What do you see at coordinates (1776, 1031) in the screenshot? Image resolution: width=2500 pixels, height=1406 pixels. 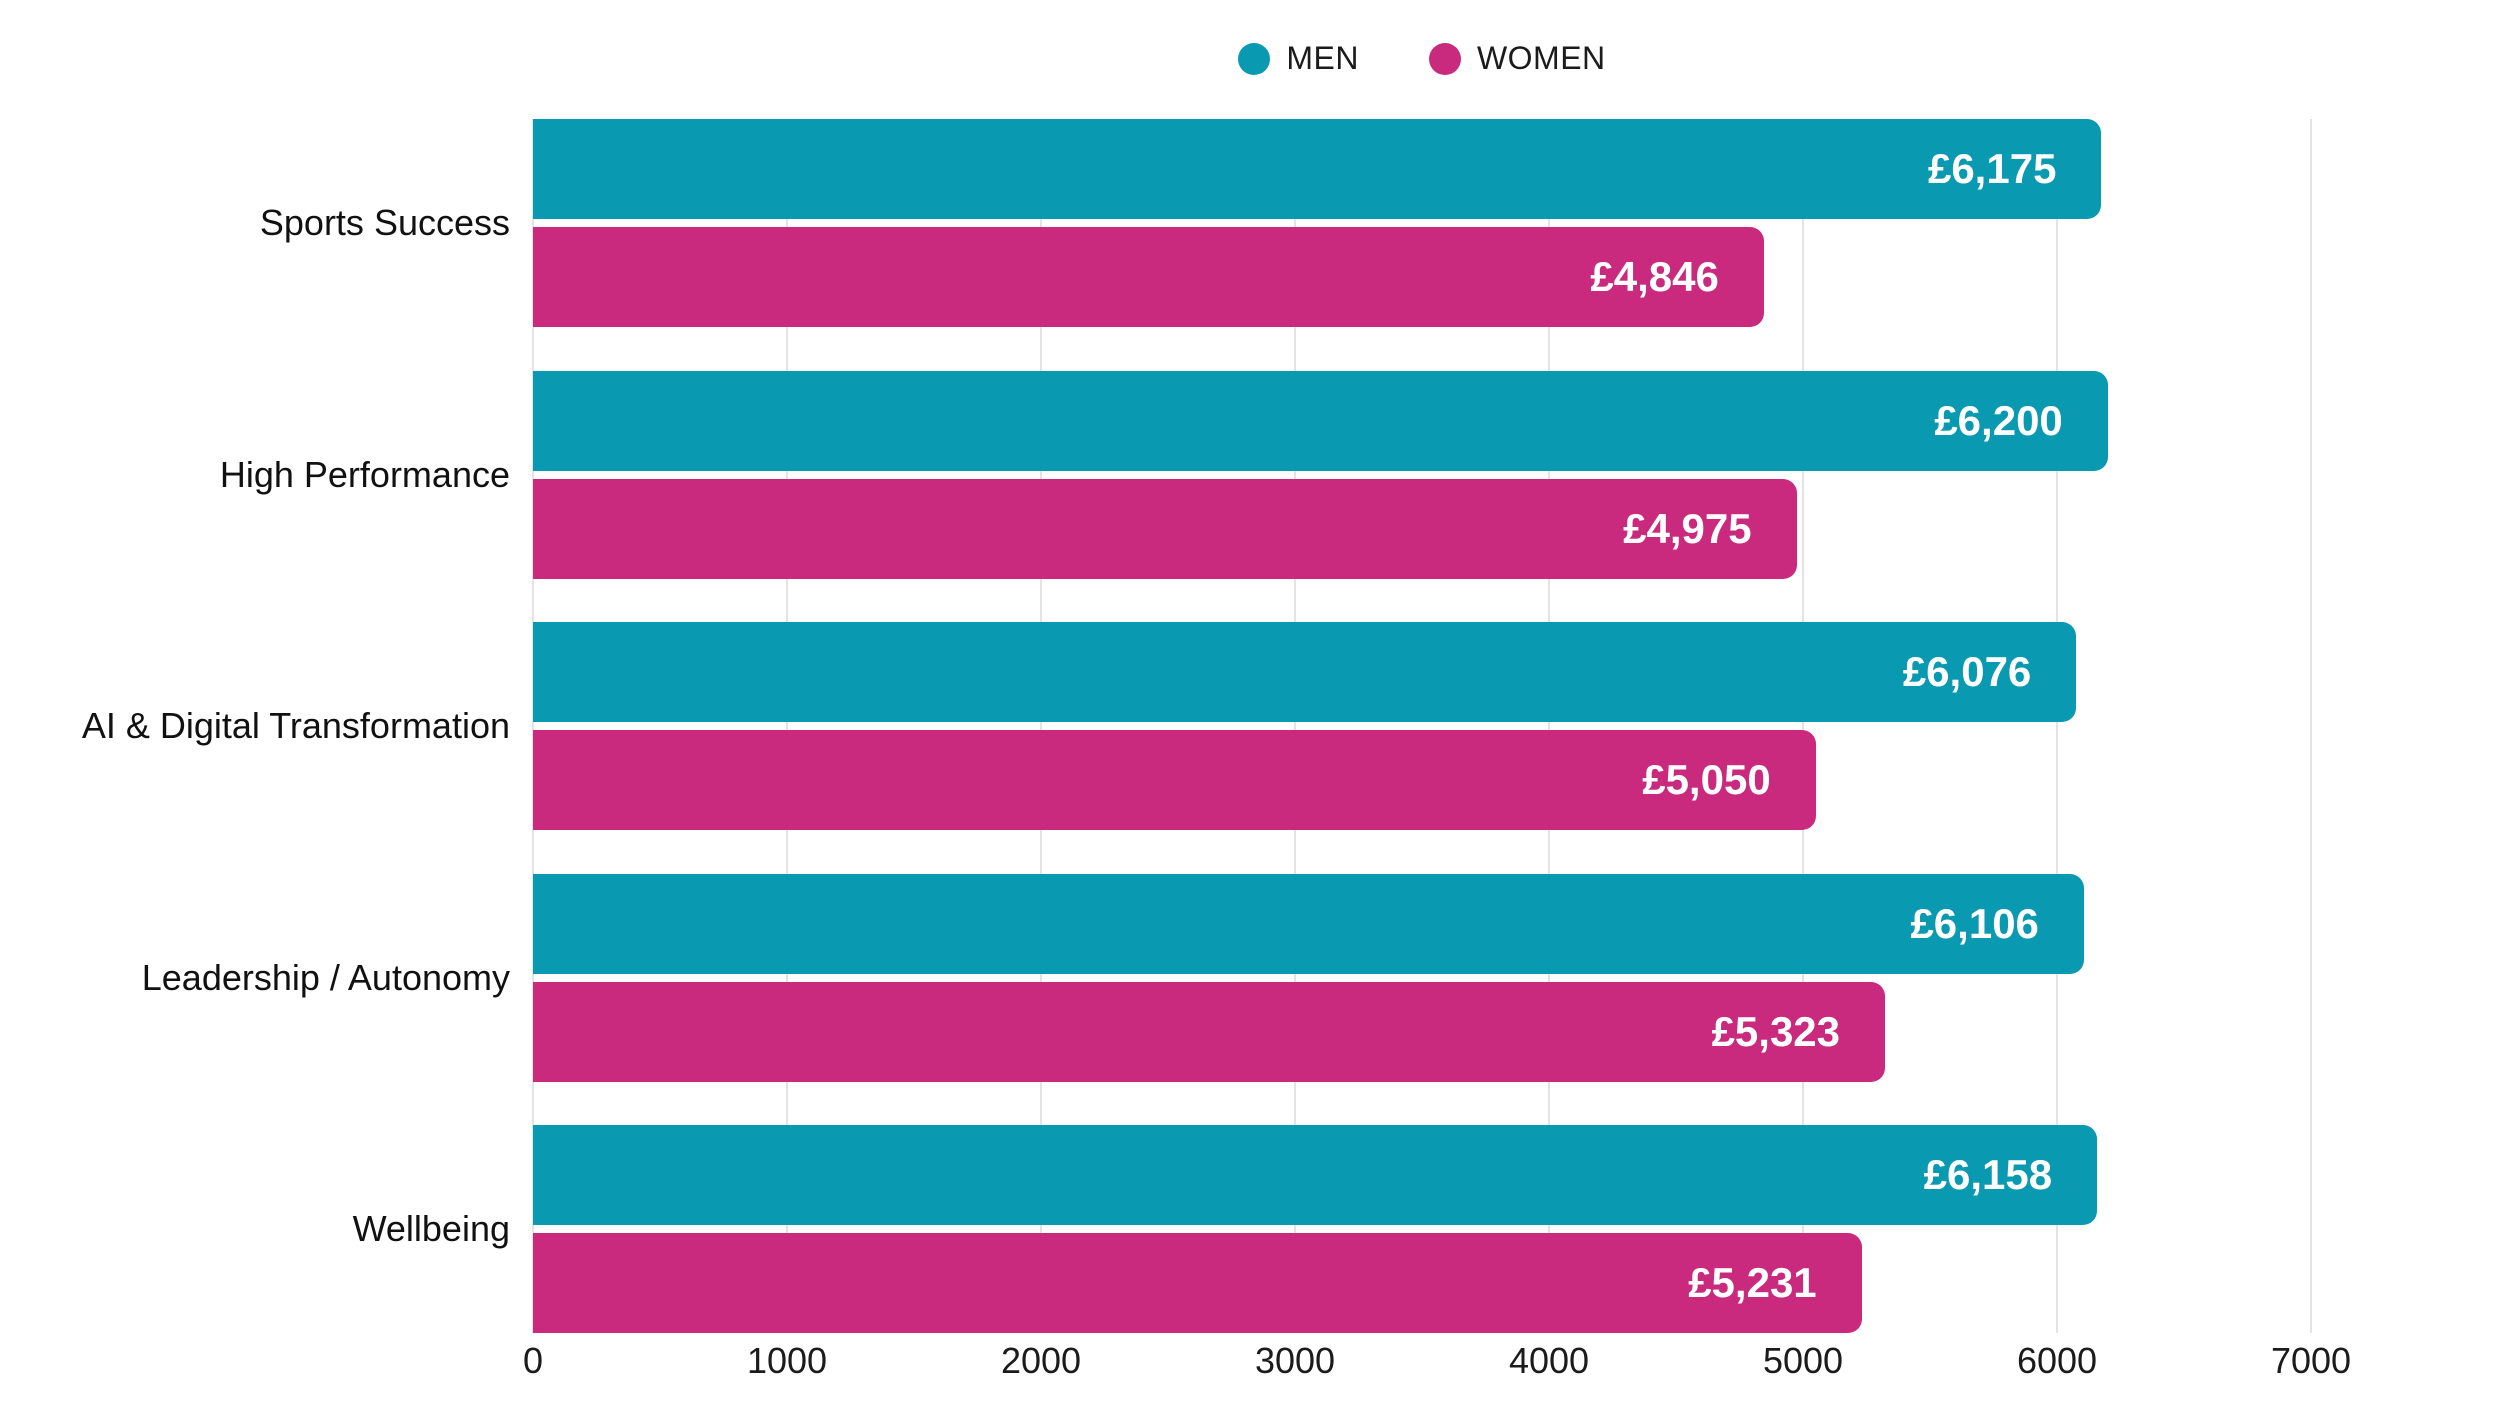 I see `bar-value-label: £5,323` at bounding box center [1776, 1031].